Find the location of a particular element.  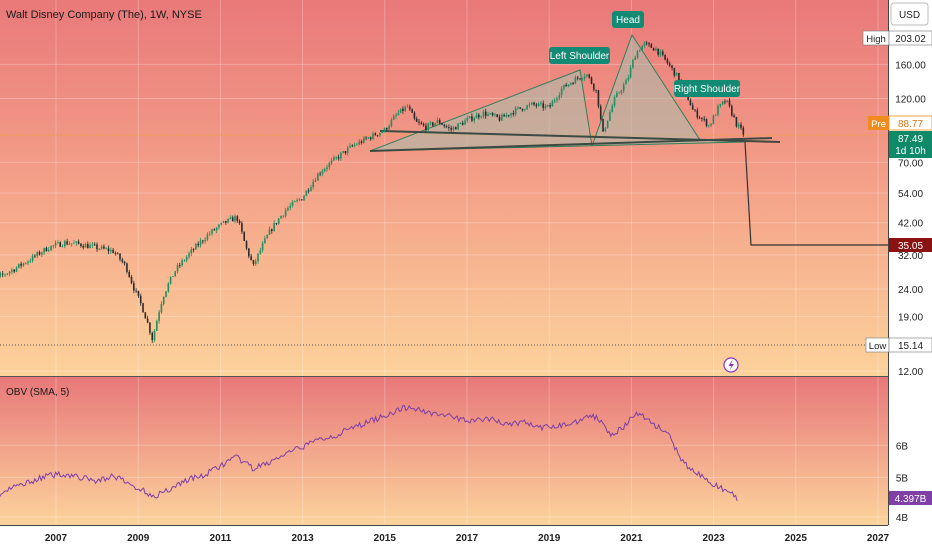

x-tick-label: 2027 is located at coordinates (878, 538).